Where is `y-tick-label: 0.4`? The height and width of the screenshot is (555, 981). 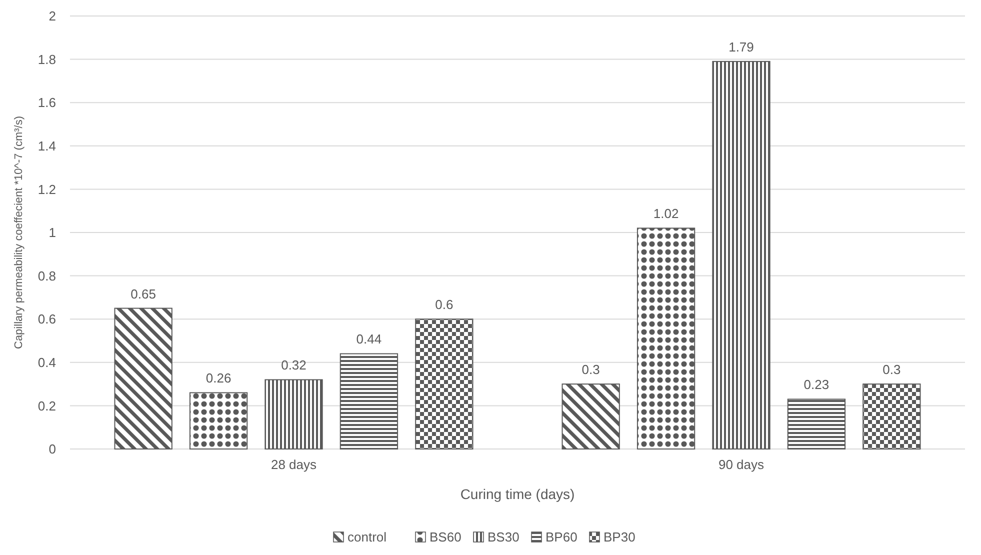
y-tick-label: 0.4 is located at coordinates (47, 362).